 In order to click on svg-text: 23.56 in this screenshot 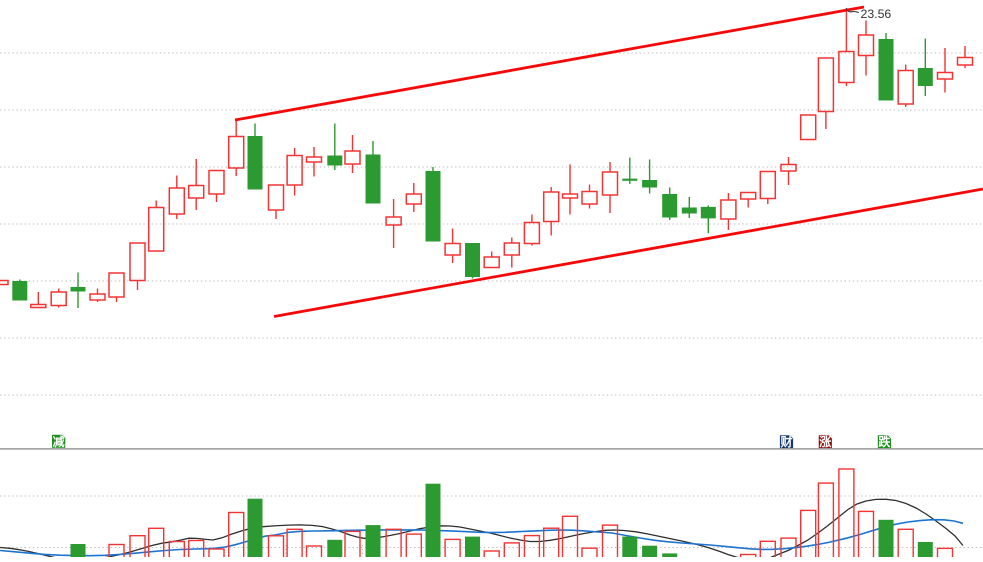, I will do `click(876, 14)`.